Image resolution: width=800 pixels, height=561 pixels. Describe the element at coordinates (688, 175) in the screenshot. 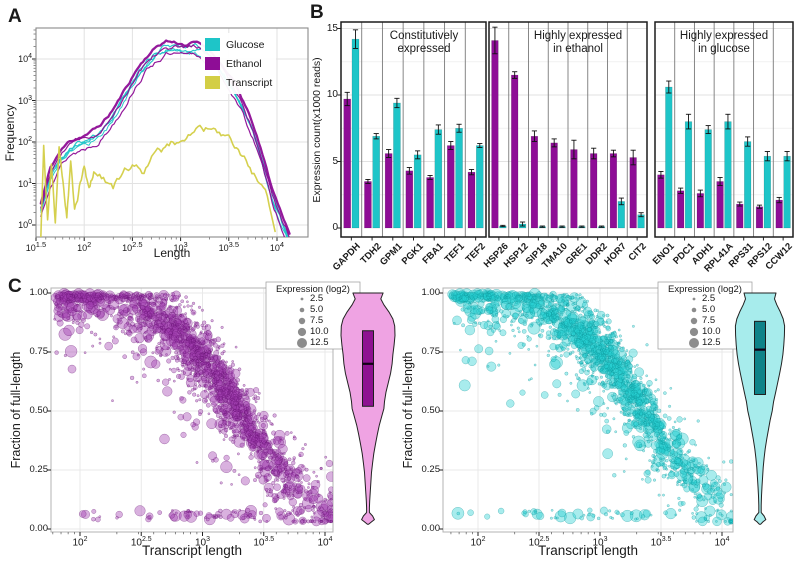

I see `bar-glucose-PDC1` at that location.